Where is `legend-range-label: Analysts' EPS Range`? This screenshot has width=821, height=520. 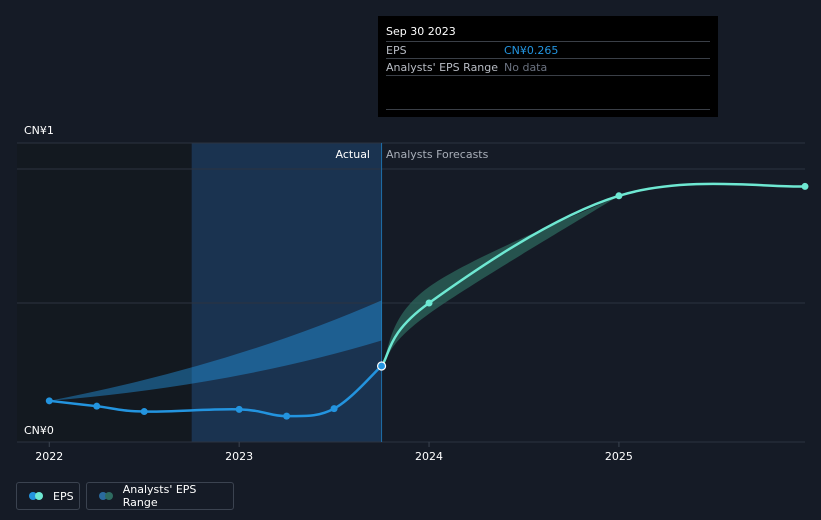 legend-range-label: Analysts' EPS Range is located at coordinates (159, 496).